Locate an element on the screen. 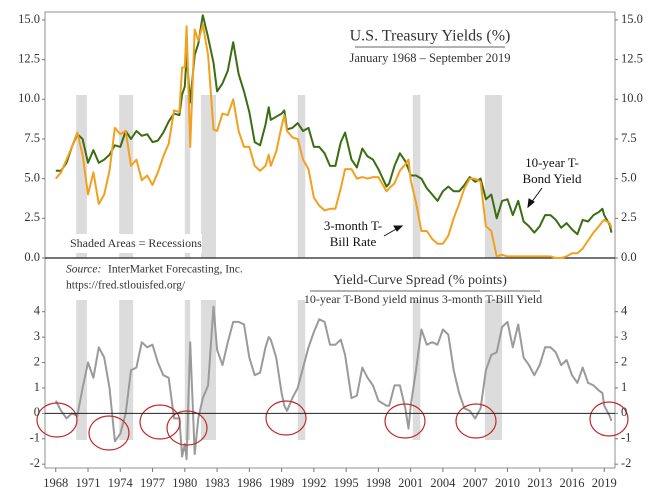 This screenshot has width=662, height=502. y2-tick-label: 0.0 is located at coordinates (629, 257).